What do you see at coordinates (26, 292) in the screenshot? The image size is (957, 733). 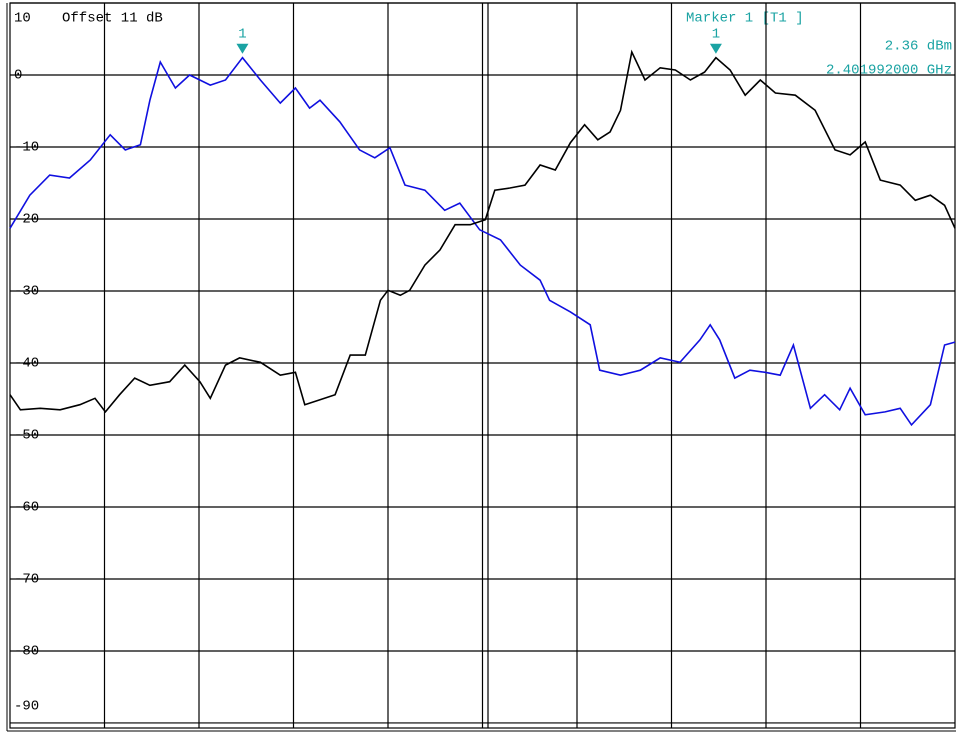 I see `y-tick-label: -30` at bounding box center [26, 292].